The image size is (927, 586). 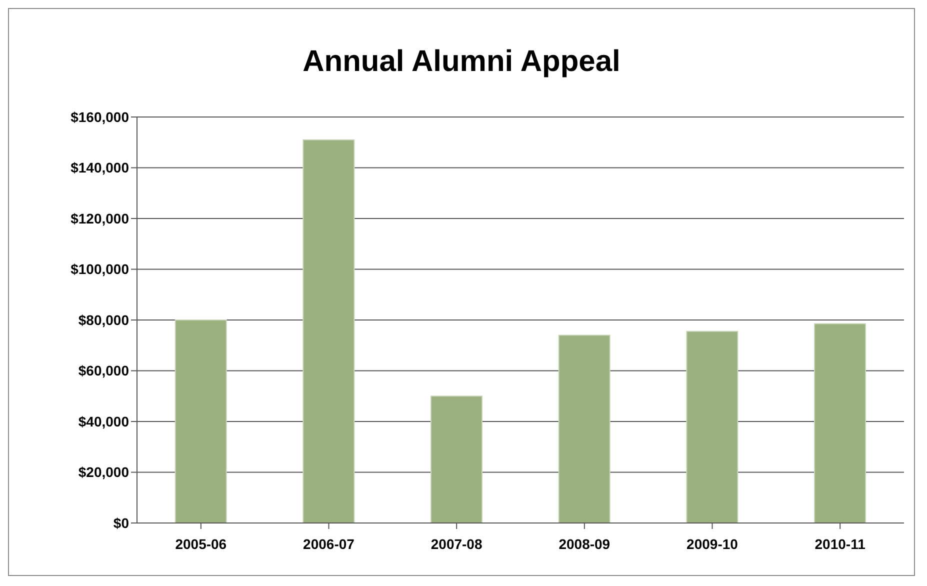 What do you see at coordinates (456, 544) in the screenshot?
I see `x-tick-label: 2007-08` at bounding box center [456, 544].